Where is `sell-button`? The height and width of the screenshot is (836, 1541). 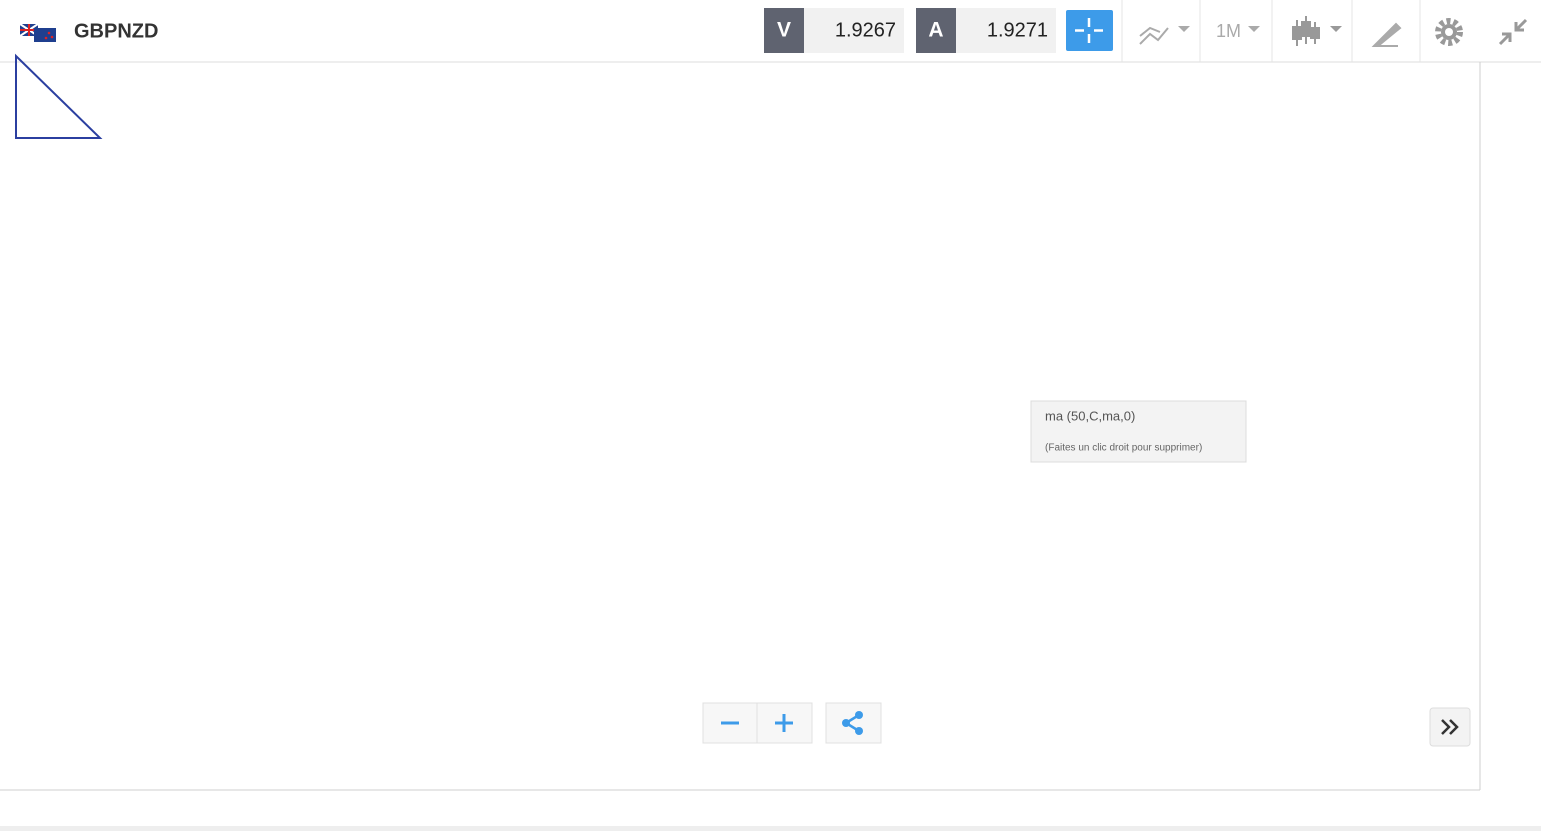 sell-button is located at coordinates (784, 30).